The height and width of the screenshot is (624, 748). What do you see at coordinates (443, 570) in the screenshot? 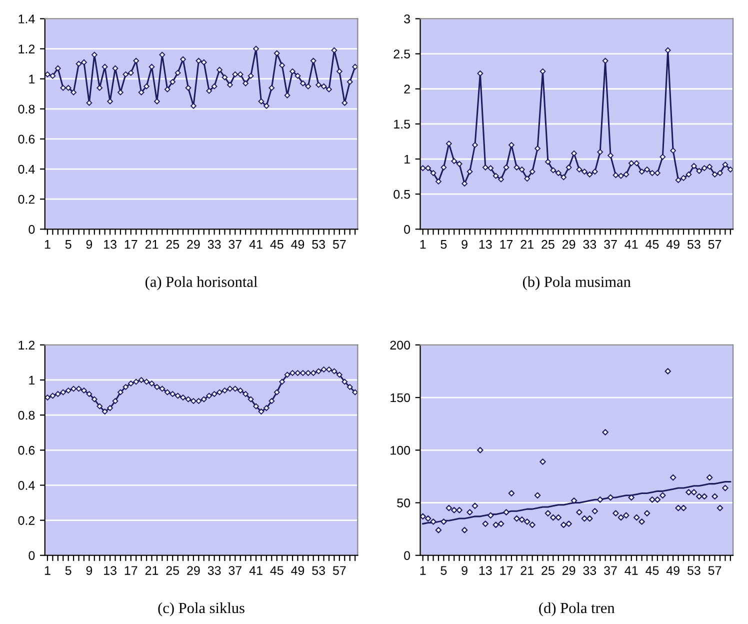
I see `x-tick-label: 5` at bounding box center [443, 570].